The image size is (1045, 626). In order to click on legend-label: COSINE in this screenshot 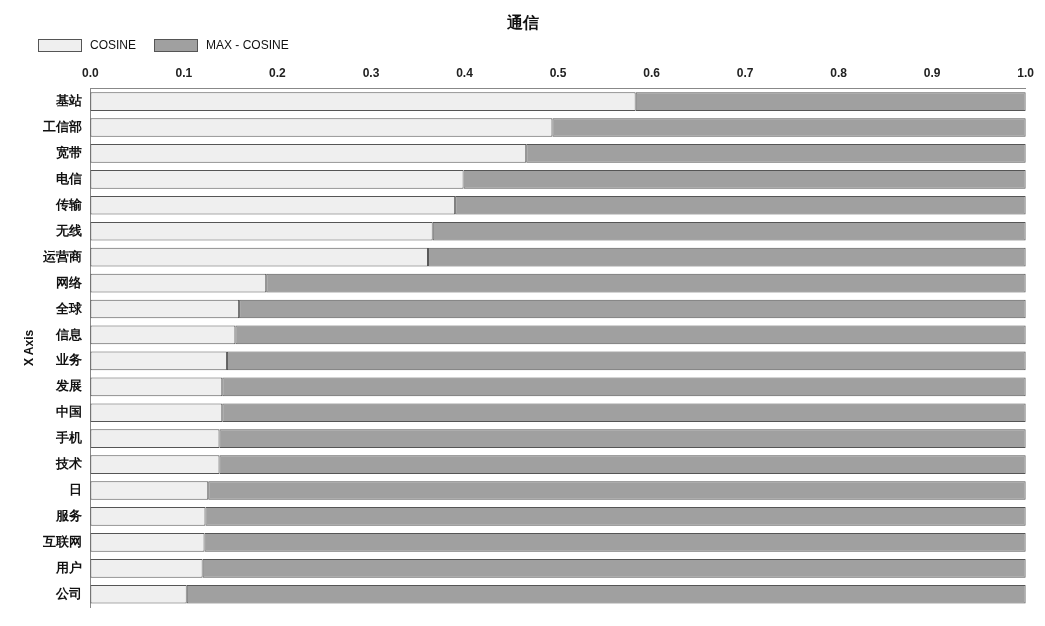, I will do `click(113, 45)`.